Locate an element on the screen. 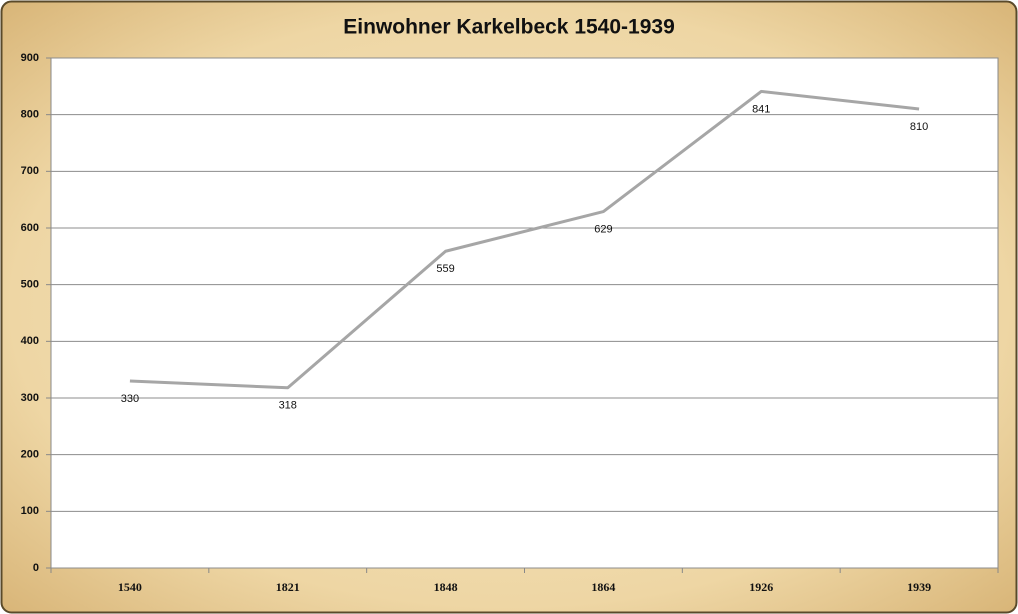 Image resolution: width=1018 pixels, height=614 pixels. x-tick-label: 1540 is located at coordinates (130, 587).